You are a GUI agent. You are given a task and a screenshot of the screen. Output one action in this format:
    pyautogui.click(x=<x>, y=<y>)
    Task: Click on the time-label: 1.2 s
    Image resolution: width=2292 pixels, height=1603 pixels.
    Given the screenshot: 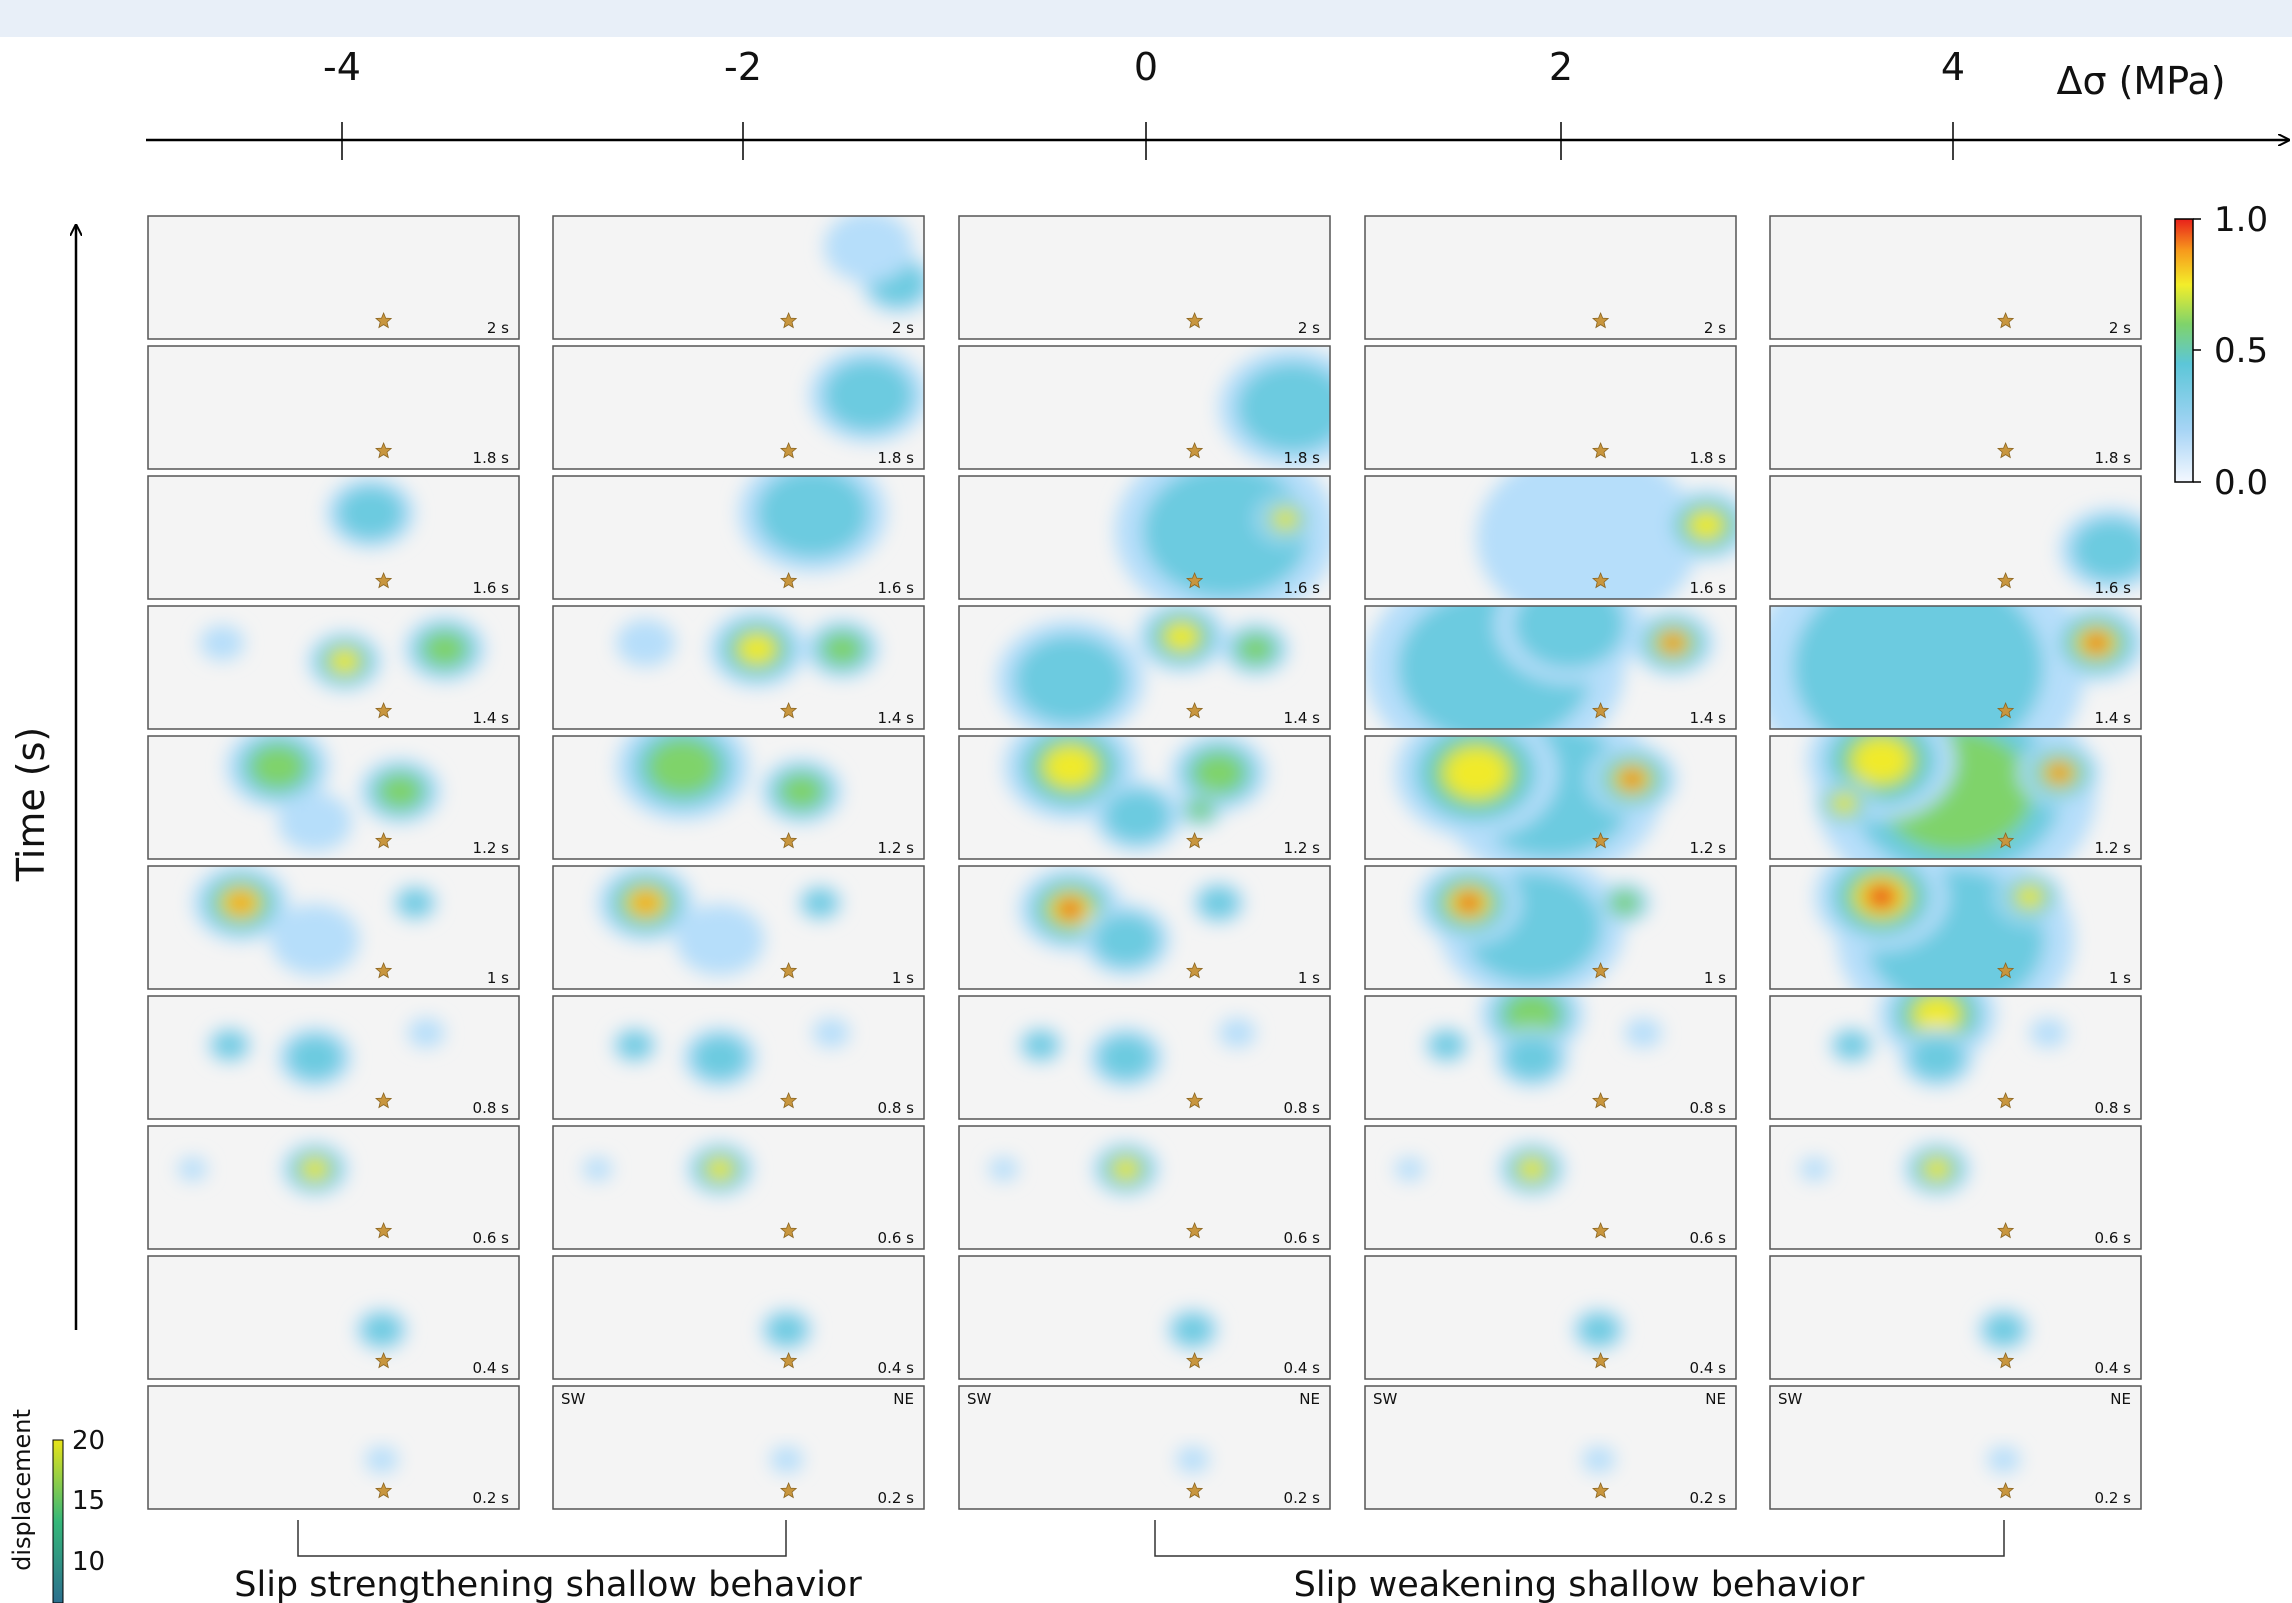 What is the action you would take?
    pyautogui.click(x=491, y=848)
    